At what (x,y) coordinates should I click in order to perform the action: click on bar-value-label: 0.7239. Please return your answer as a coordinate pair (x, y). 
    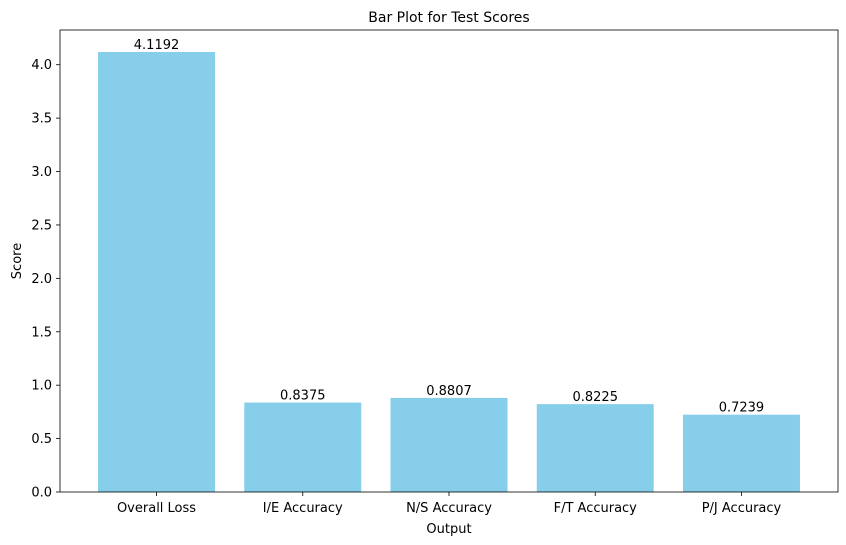
    Looking at the image, I should click on (742, 408).